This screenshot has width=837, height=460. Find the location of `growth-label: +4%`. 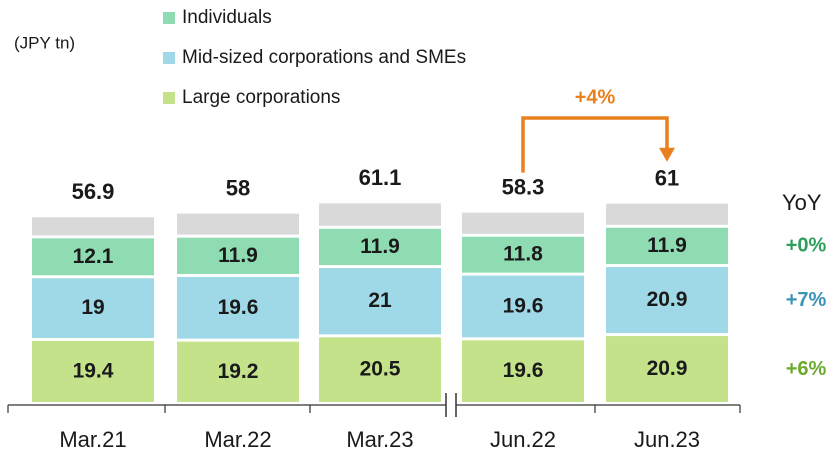

growth-label: +4% is located at coordinates (595, 97).